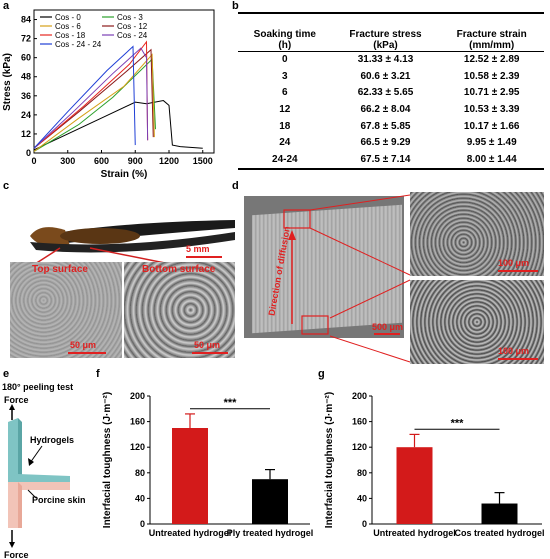 The image size is (550, 559). I want to click on table-cell: 66.2 ± 8.04, so click(385, 110).